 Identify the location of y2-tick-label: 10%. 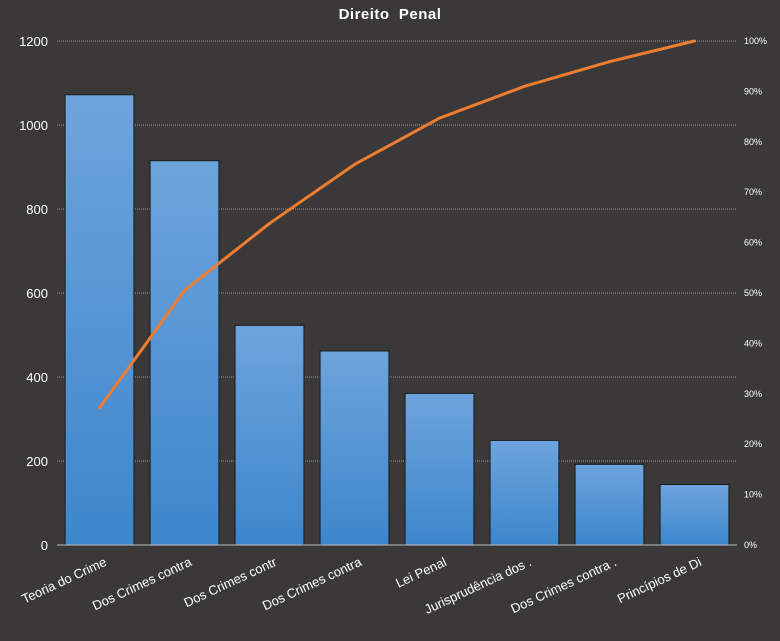
(753, 495).